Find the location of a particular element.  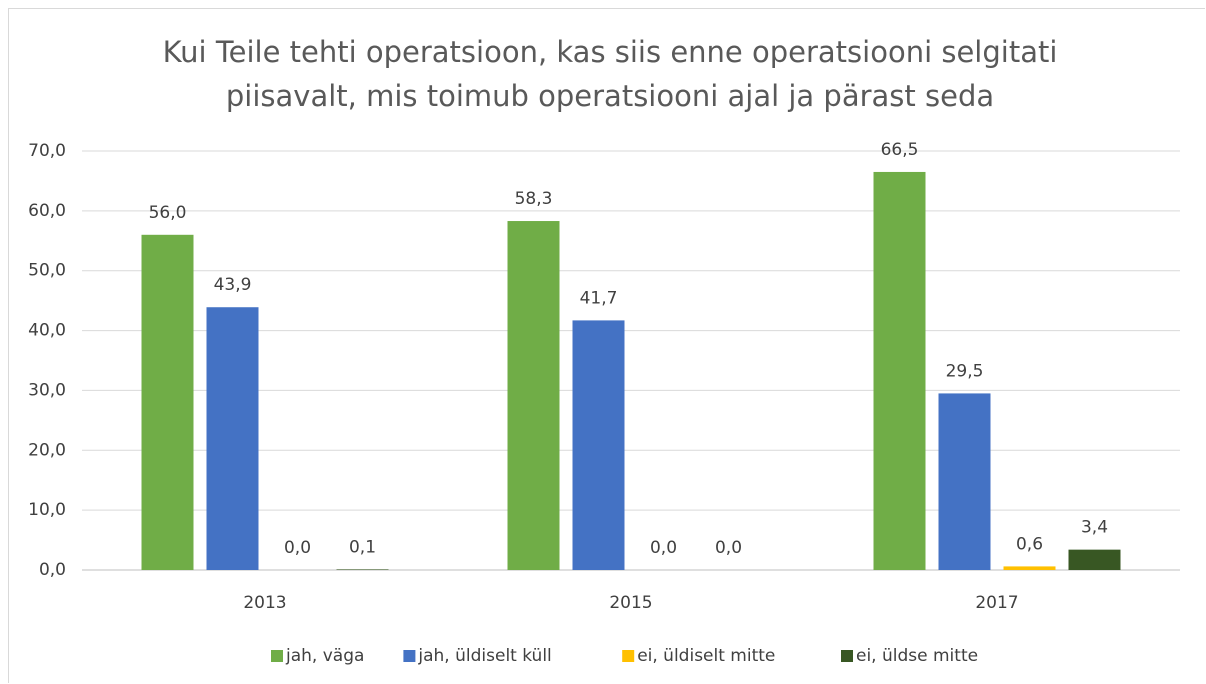

value-label: 0,6 is located at coordinates (1029, 544).